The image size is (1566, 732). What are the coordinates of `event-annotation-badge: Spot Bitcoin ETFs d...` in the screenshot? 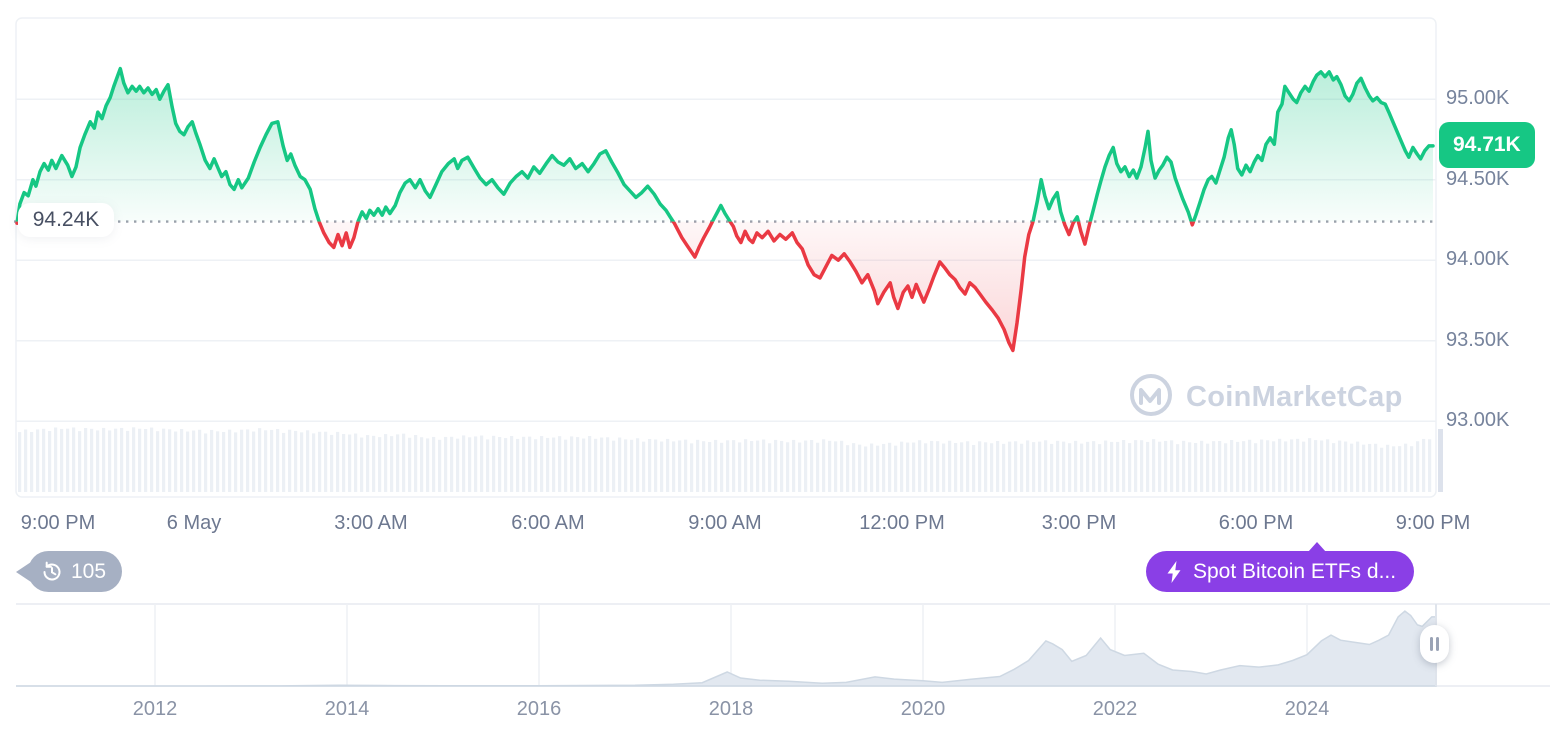 It's located at (1280, 567).